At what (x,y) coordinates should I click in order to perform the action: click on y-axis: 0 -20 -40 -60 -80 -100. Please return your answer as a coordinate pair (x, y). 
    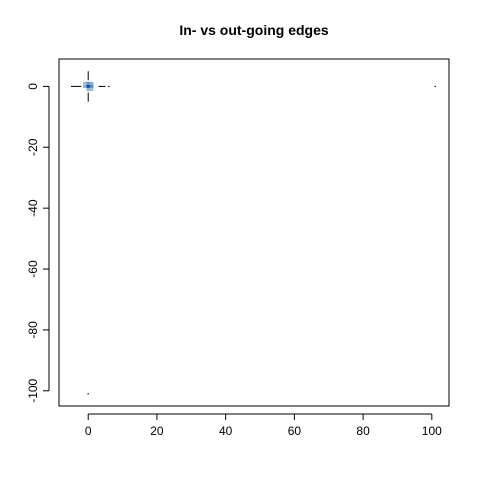
    Looking at the image, I should click on (38, 243).